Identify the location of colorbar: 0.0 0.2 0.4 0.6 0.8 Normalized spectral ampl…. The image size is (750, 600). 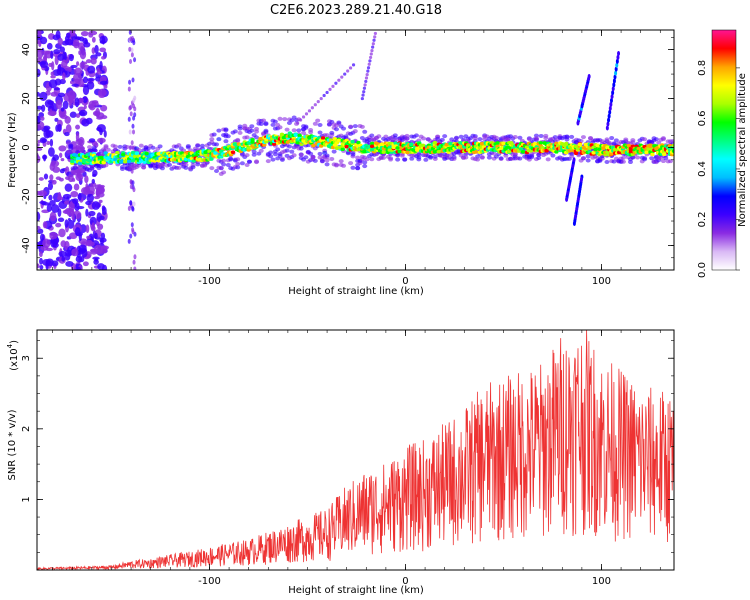
(722, 153).